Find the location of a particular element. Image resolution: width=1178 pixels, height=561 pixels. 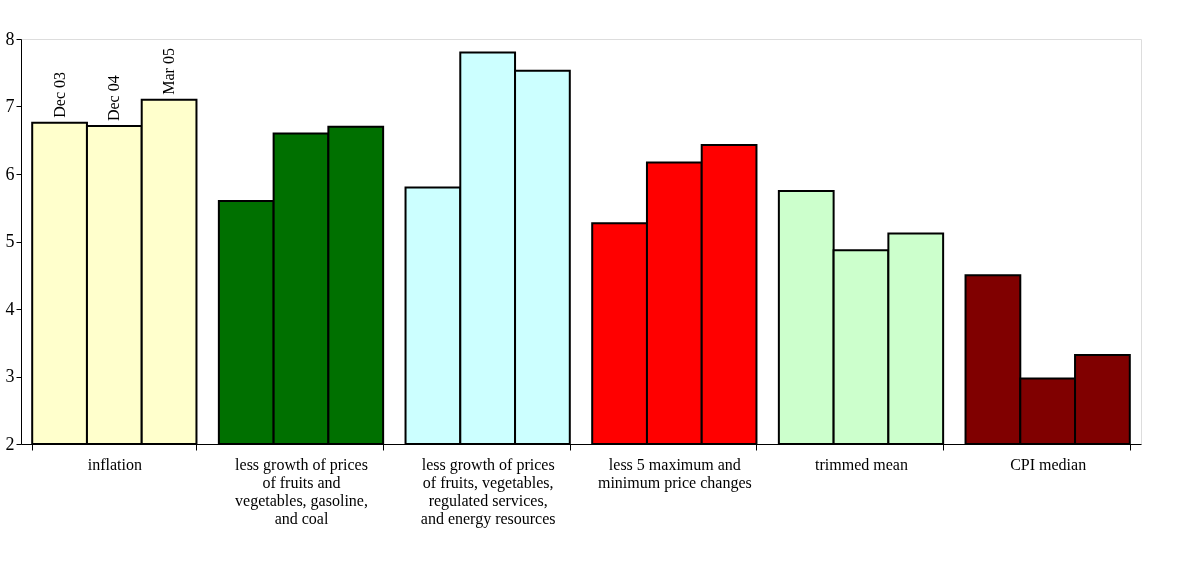

x-tick-label: CPI median is located at coordinates (1048, 464).